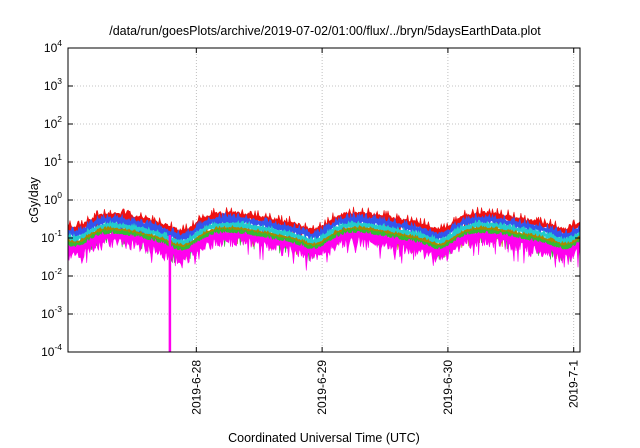  Describe the element at coordinates (34, 199) in the screenshot. I see `y-axis-label: cGy/day` at that location.